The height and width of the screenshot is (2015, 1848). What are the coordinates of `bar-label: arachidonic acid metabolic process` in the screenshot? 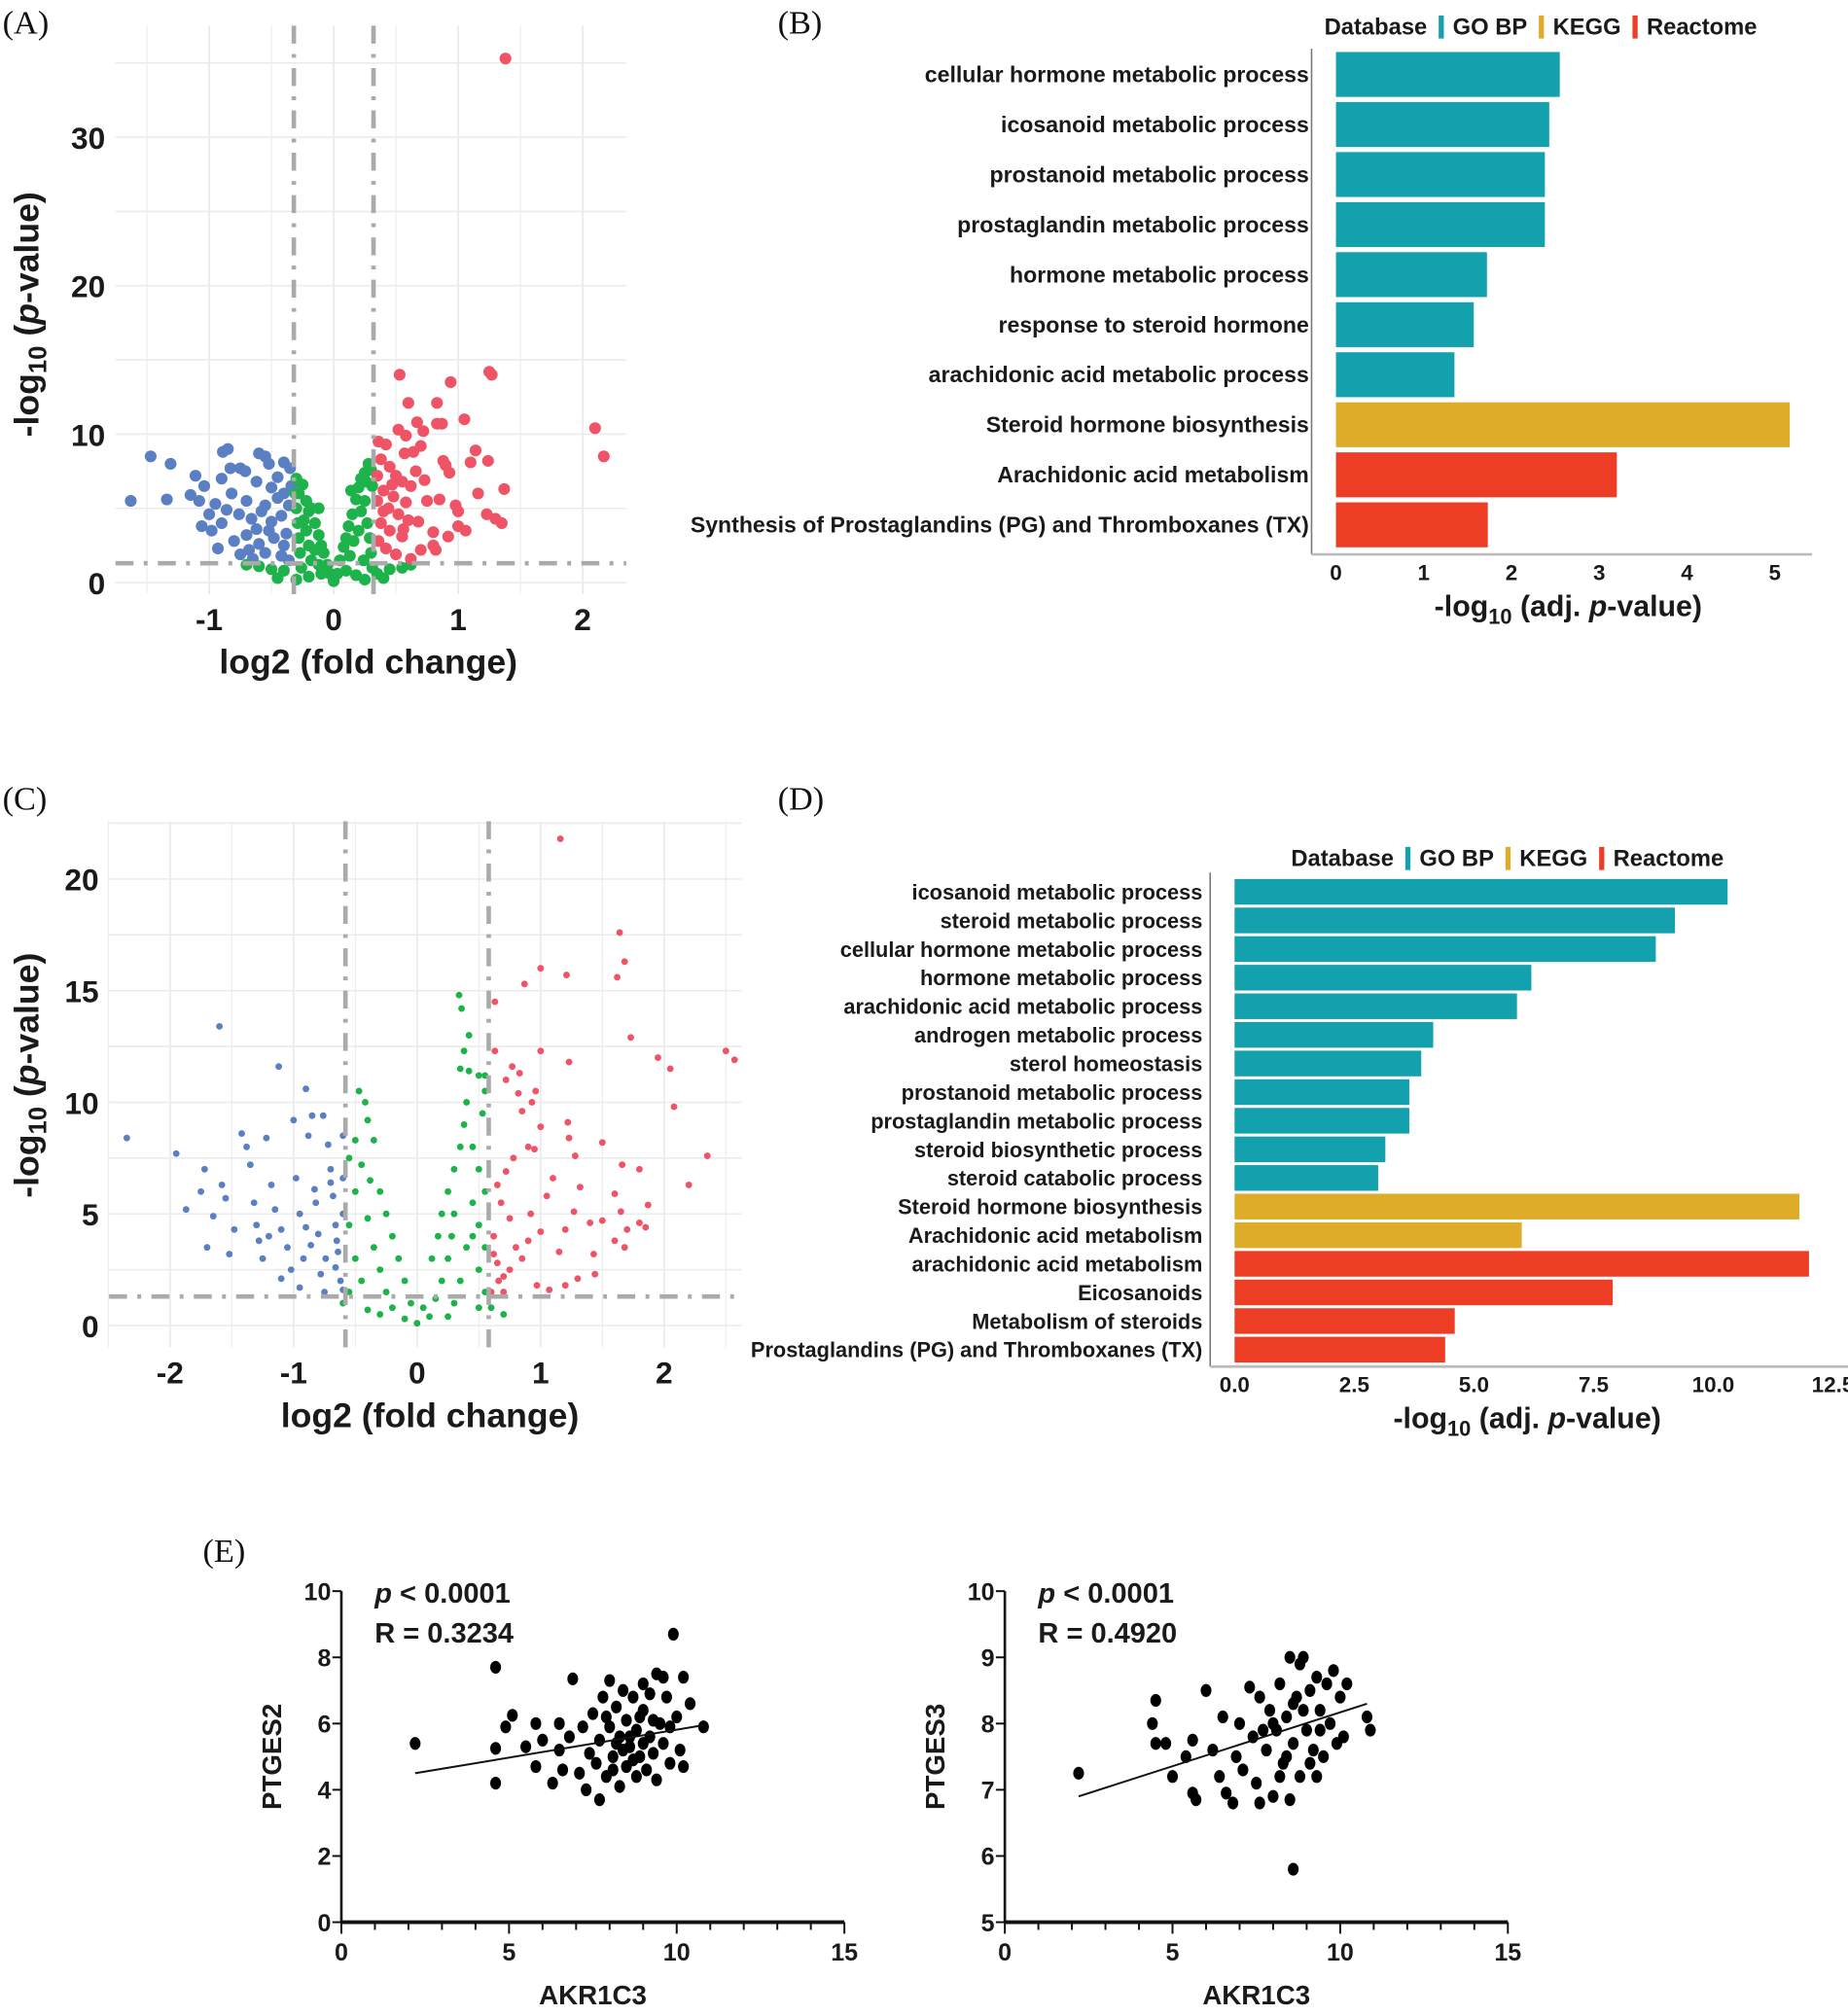 It's located at (1119, 374).